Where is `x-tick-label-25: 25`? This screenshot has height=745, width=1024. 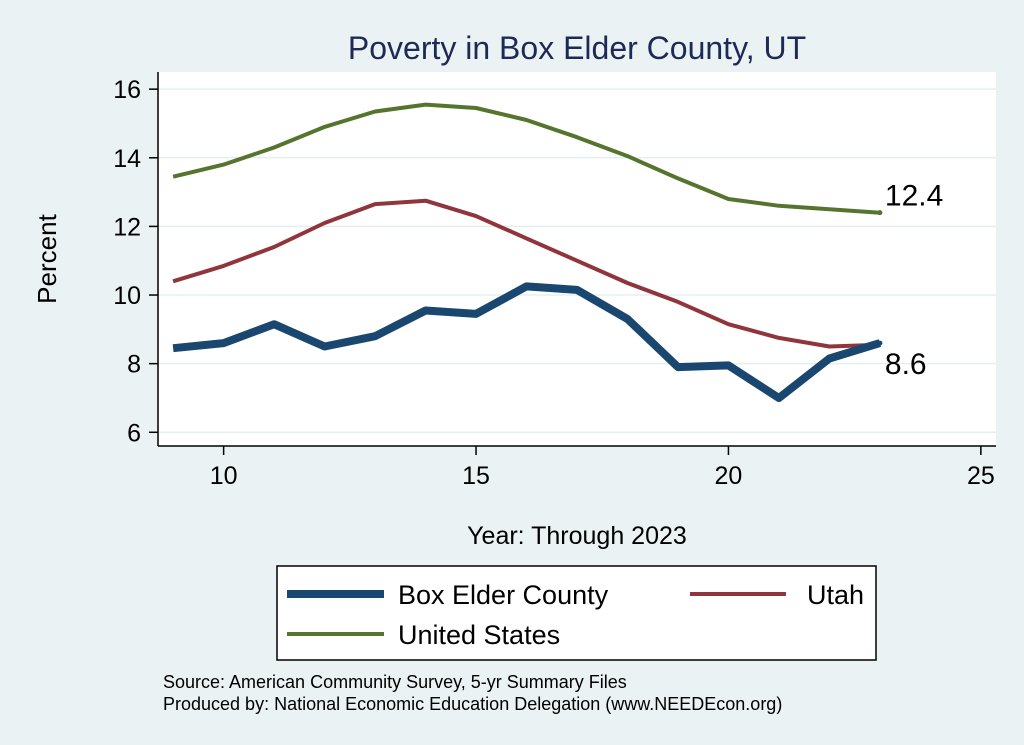 x-tick-label-25: 25 is located at coordinates (981, 476).